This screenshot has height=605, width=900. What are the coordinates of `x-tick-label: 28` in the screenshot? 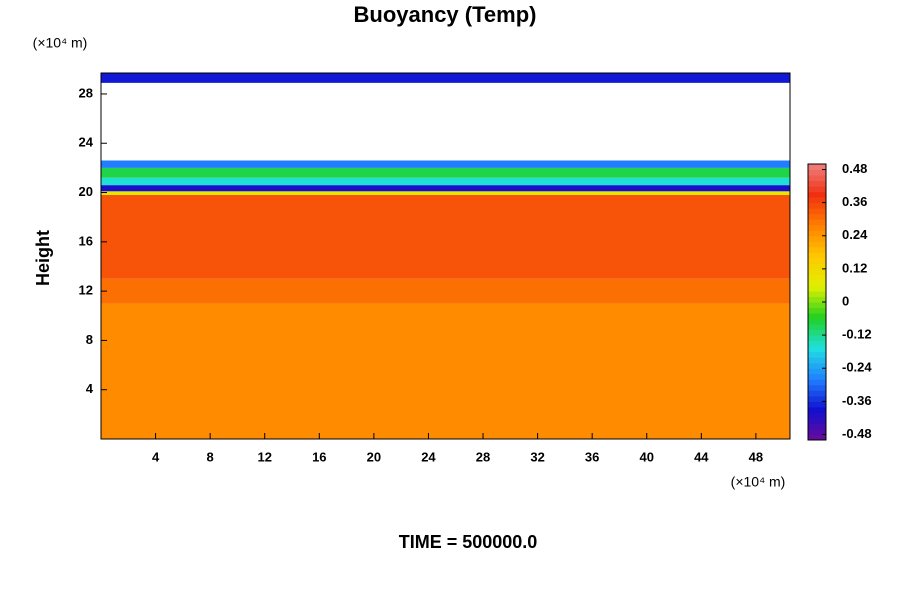 It's located at (483, 456).